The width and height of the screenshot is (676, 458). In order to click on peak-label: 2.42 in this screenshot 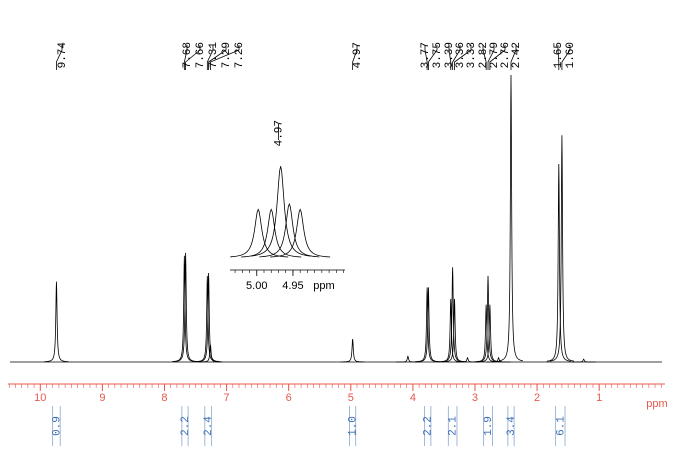, I will do `click(517, 55)`.